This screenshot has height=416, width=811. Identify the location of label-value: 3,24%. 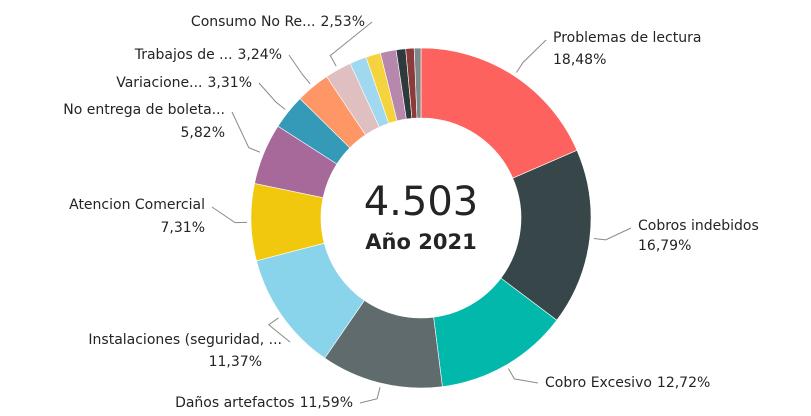
(260, 55).